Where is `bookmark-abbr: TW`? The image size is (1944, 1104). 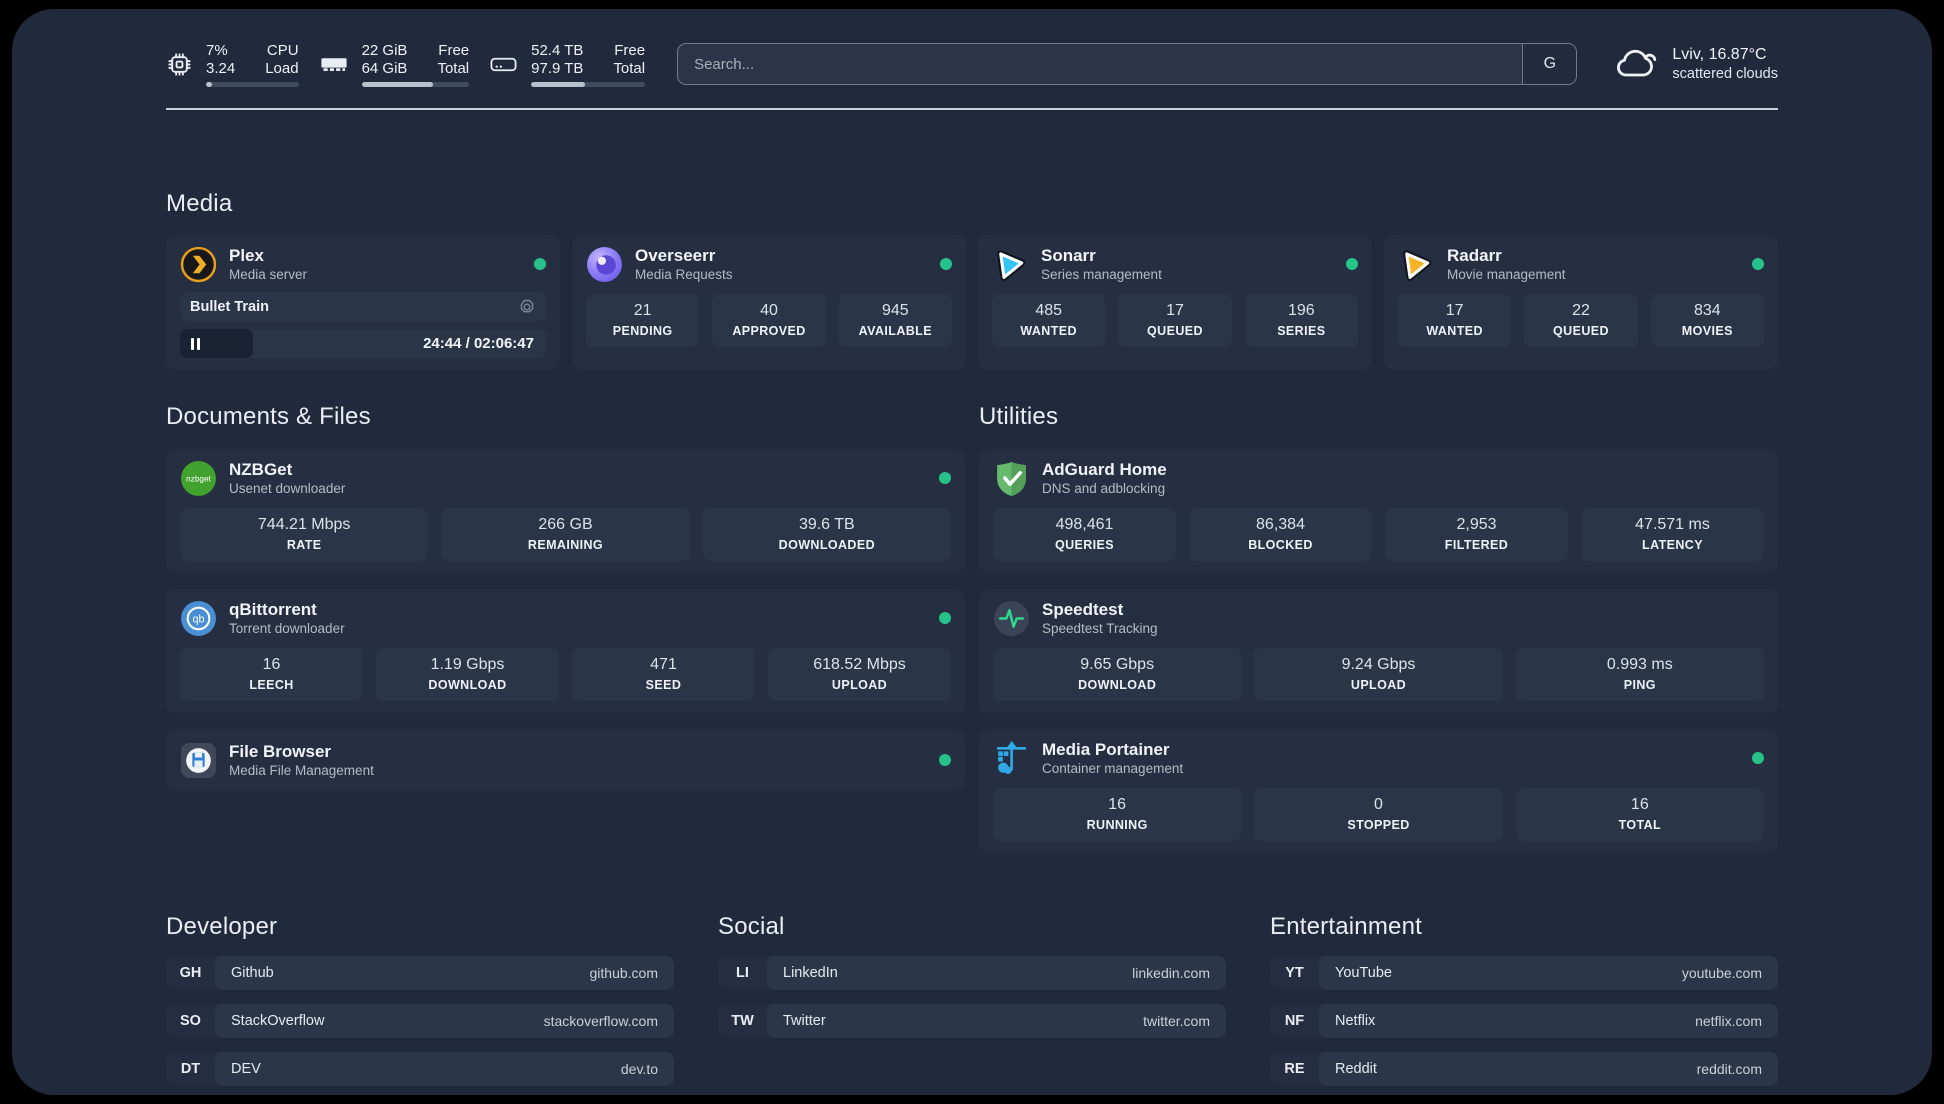 bookmark-abbr: TW is located at coordinates (742, 1021).